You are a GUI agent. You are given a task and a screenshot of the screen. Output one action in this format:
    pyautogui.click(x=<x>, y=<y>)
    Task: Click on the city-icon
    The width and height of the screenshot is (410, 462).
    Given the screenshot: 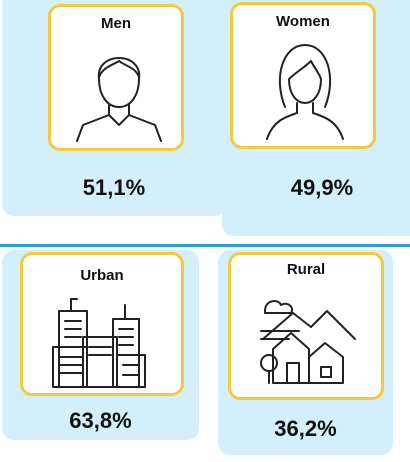 What is the action you would take?
    pyautogui.click(x=99, y=343)
    